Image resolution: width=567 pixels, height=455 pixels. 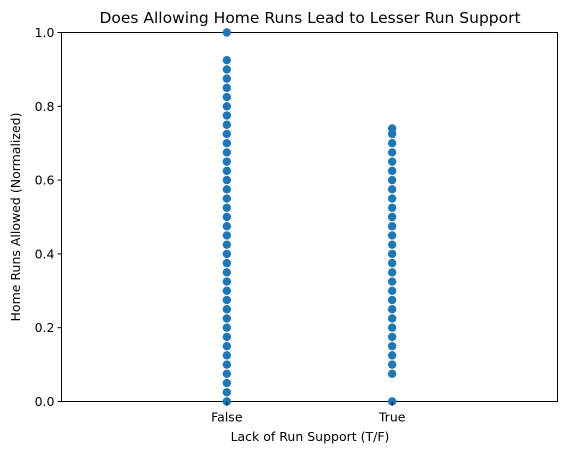 I want to click on y-axis-ticks: 0.0 0.2 0.4 0.6 0.8 1.0, so click(x=48, y=217).